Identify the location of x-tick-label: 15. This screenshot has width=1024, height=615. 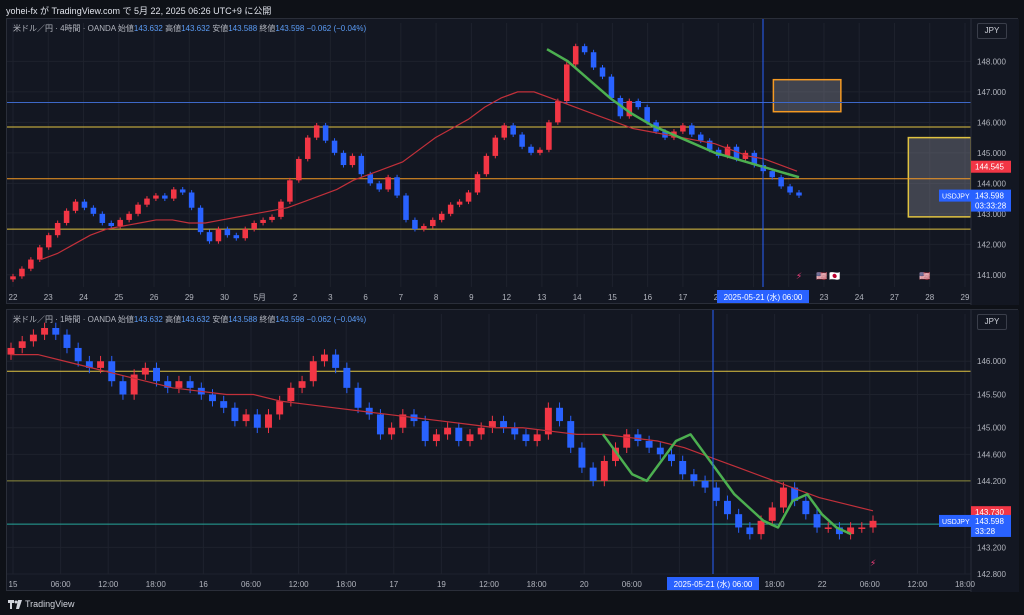
(612, 297).